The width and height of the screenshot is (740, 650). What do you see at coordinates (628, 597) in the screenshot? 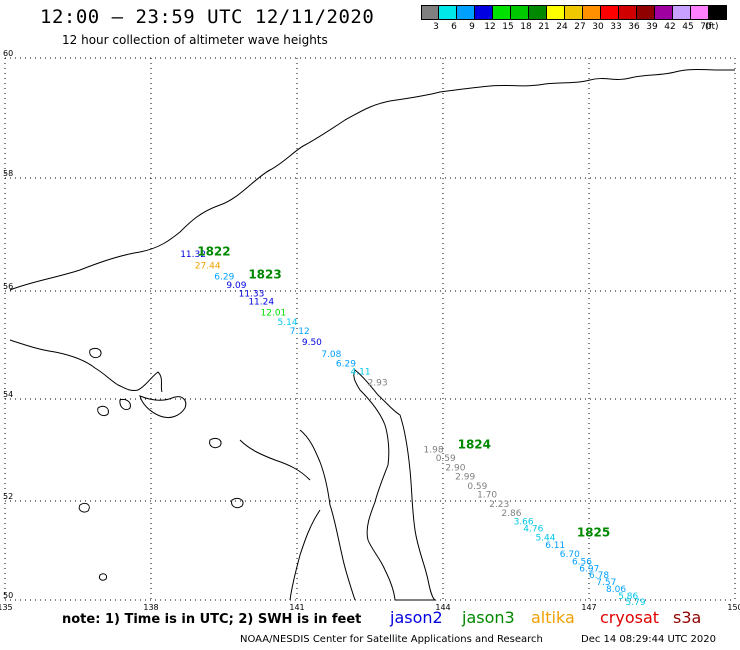
I see `wave-height-label: 5.86` at bounding box center [628, 597].